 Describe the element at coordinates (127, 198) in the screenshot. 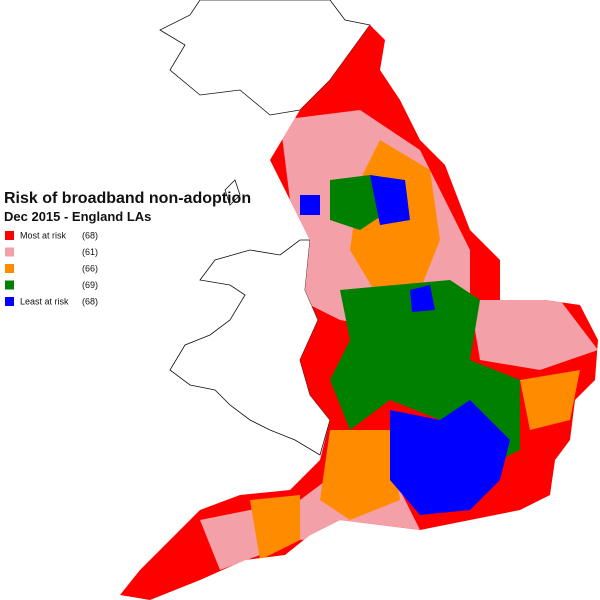

I see `map-title: Risk of broadband non-adoption` at that location.